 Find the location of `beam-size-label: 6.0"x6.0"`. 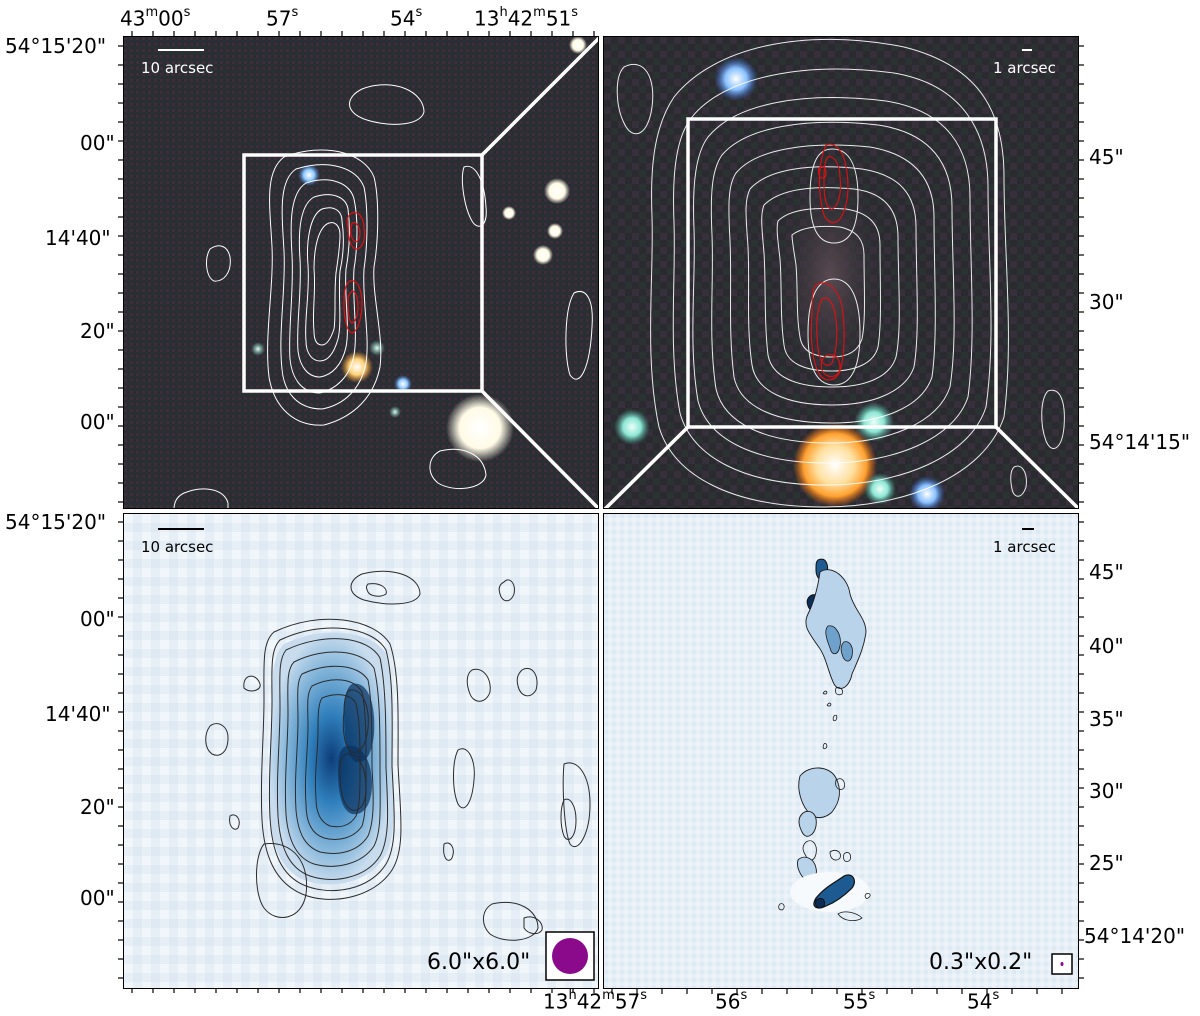

beam-size-label: 6.0"x6.0" is located at coordinates (479, 962).